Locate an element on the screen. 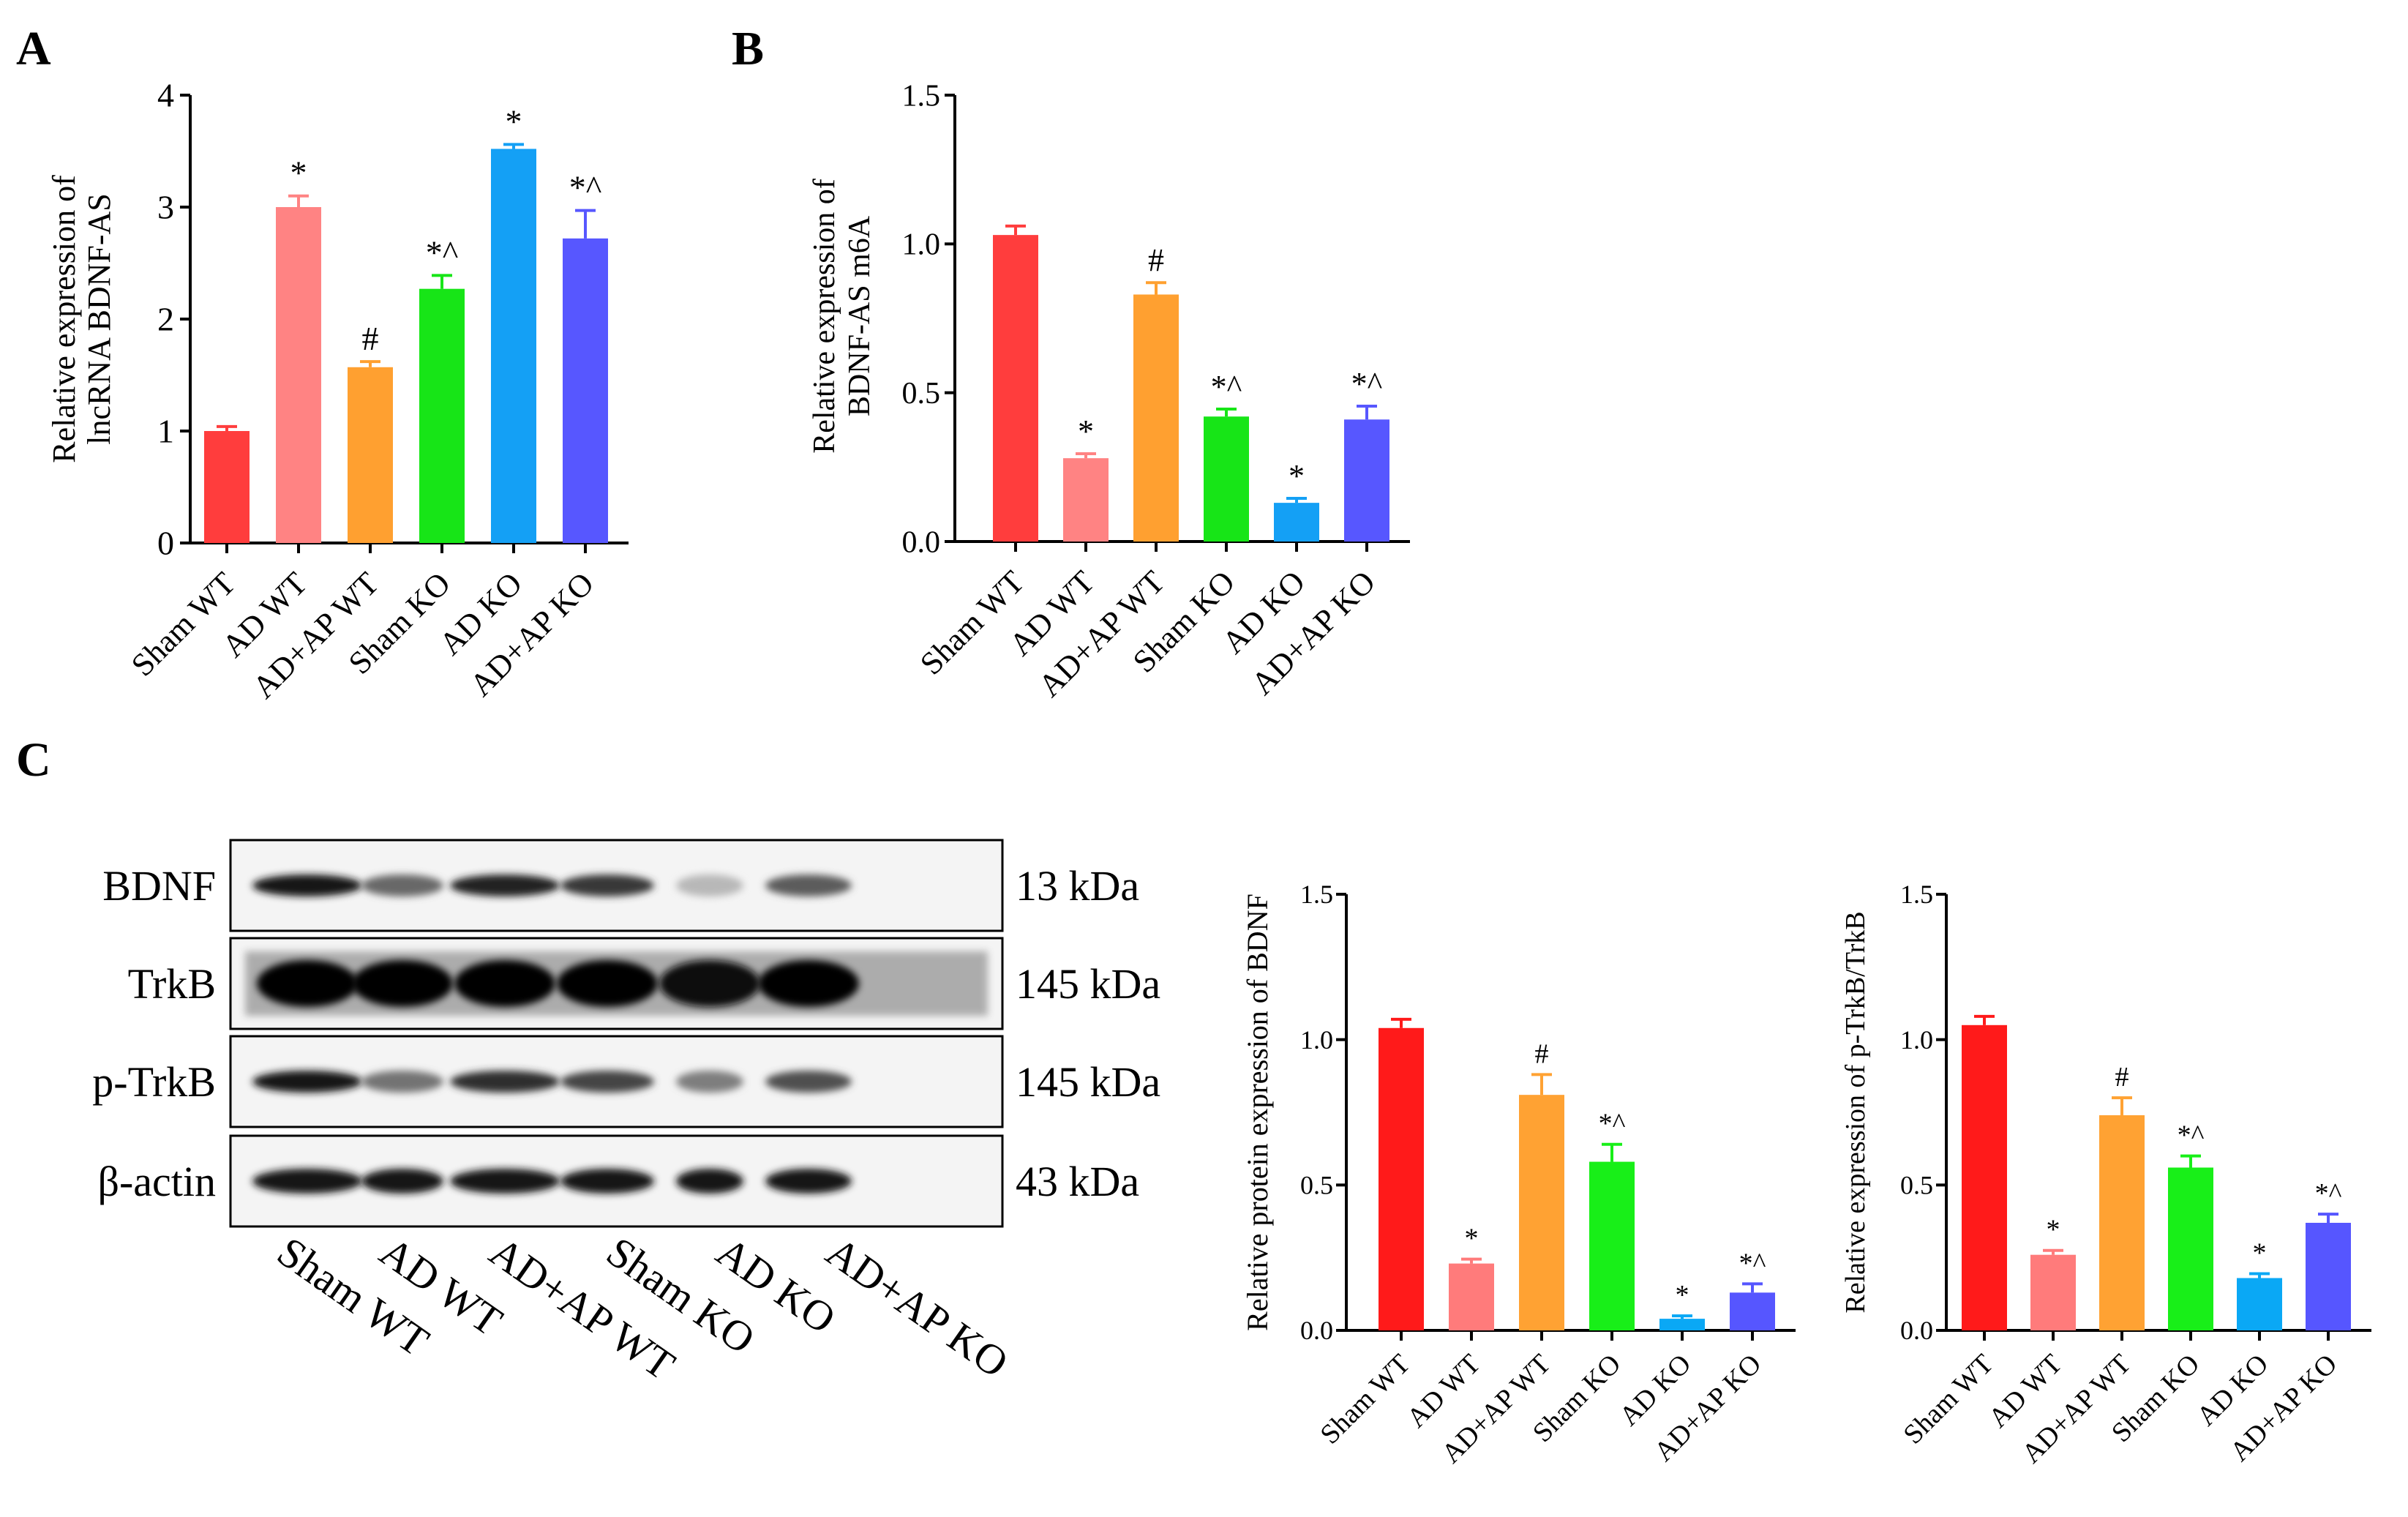 The width and height of the screenshot is (2408, 1517). blot-row-bdnf: BDNF 13 kDa is located at coordinates (620, 885).